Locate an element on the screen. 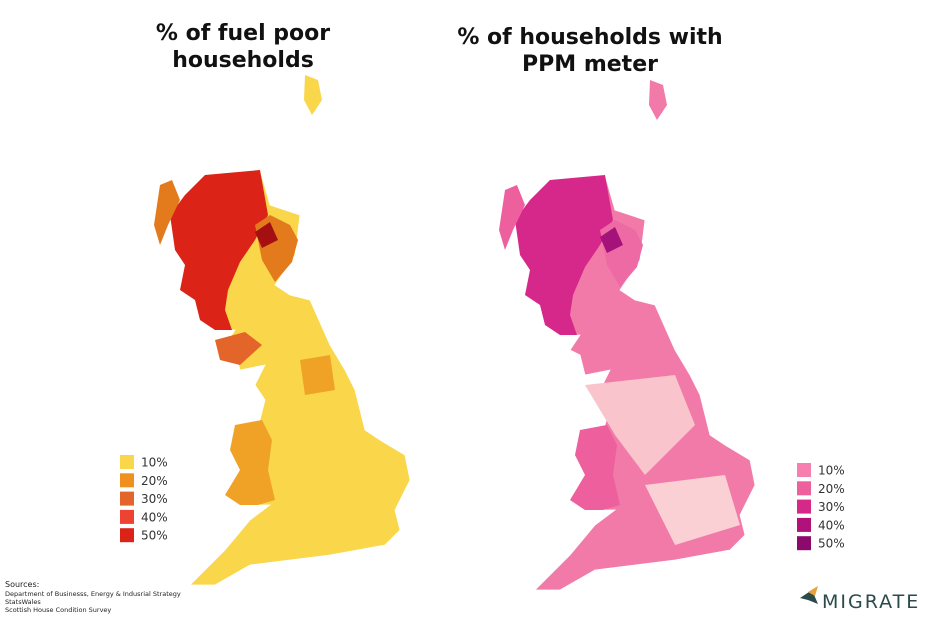  logo: MIGRATE is located at coordinates (860, 599).